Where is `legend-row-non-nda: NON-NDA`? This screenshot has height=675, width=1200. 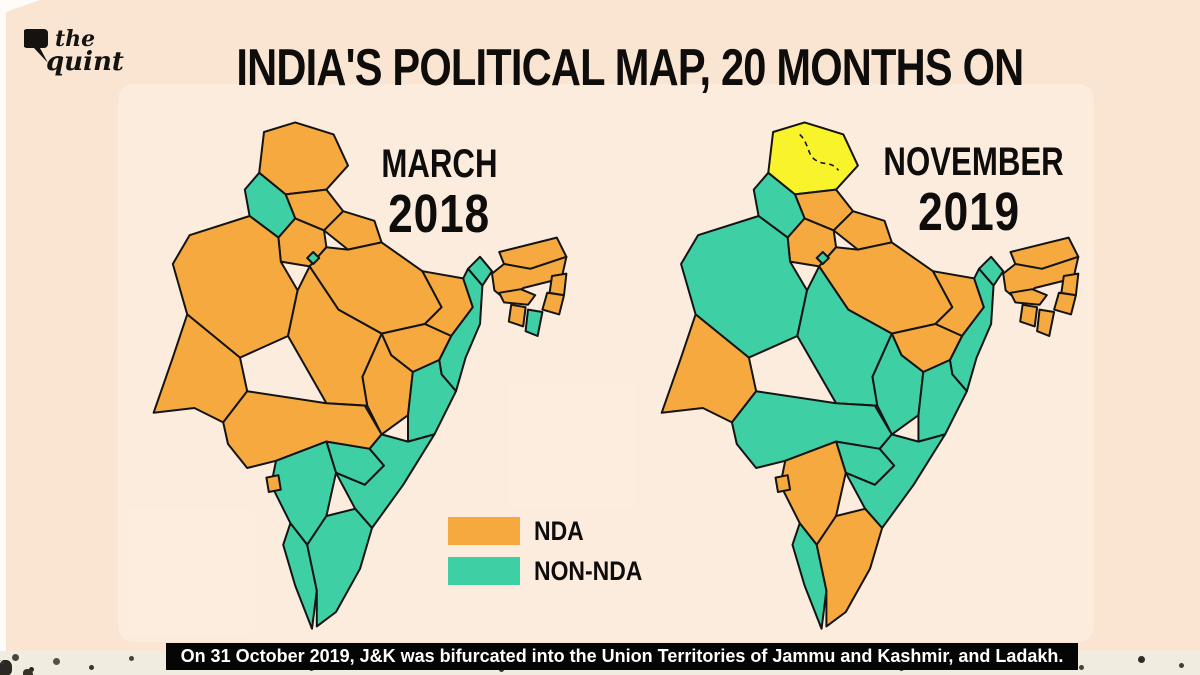
legend-row-non-nda: NON-NDA is located at coordinates (568, 571).